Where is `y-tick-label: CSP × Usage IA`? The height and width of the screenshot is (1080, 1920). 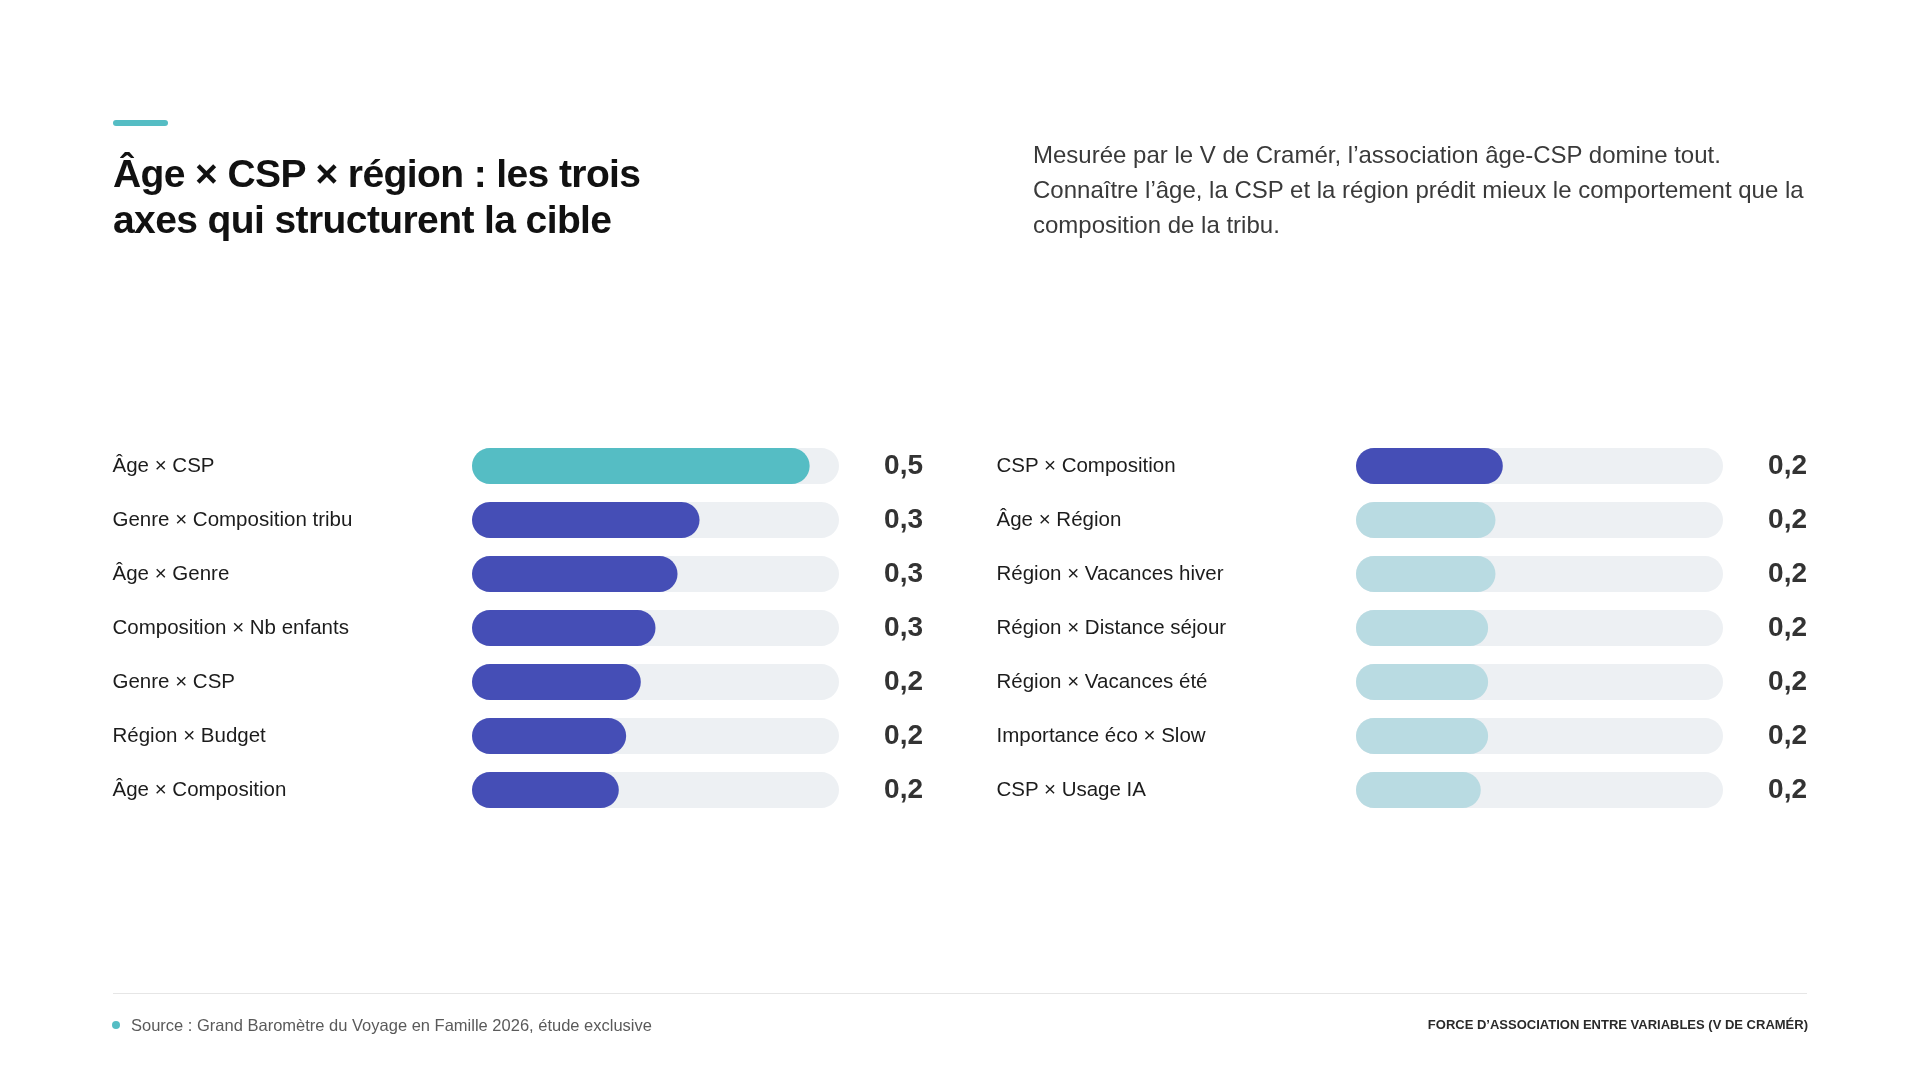
y-tick-label: CSP × Usage IA is located at coordinates (1071, 788).